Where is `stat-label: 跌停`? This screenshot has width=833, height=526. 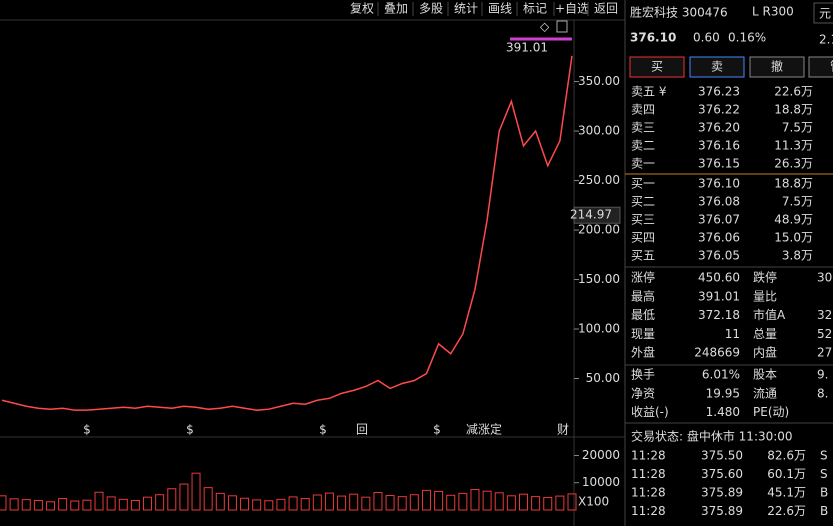
stat-label: 跌停 is located at coordinates (765, 277).